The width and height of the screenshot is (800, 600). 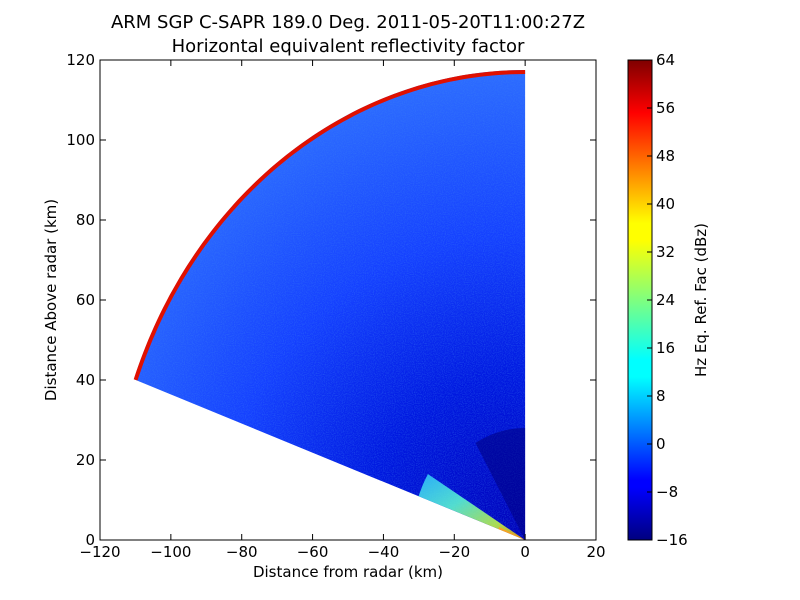 I want to click on colorbar-ticks: −16 −8 0 8 16 24 32 40 48 56 64, so click(x=667, y=300).